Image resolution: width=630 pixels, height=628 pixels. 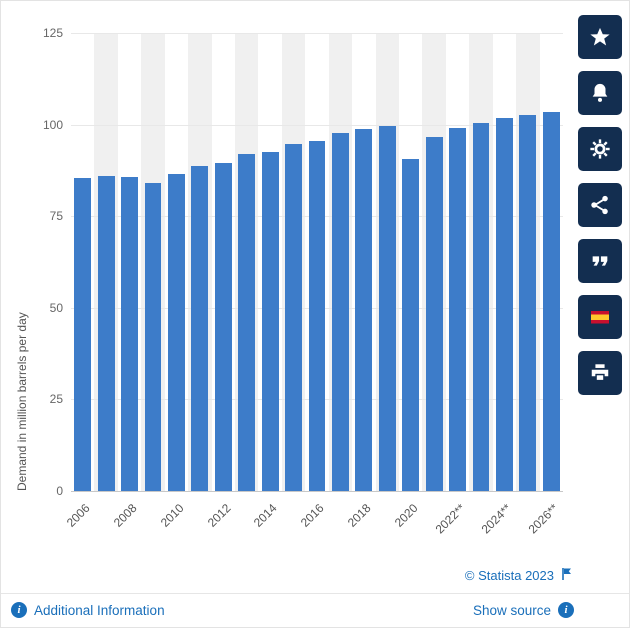 What do you see at coordinates (450, 519) in the screenshot?
I see `x-tick-label: 2022**` at bounding box center [450, 519].